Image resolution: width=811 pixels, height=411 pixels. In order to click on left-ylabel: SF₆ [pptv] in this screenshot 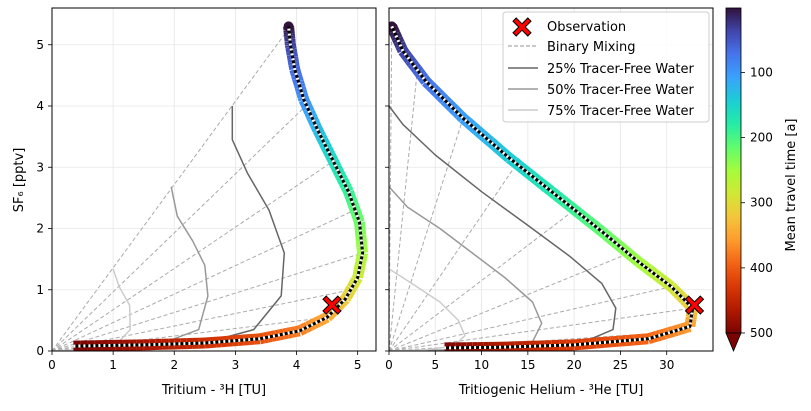, I will do `click(19, 180)`.